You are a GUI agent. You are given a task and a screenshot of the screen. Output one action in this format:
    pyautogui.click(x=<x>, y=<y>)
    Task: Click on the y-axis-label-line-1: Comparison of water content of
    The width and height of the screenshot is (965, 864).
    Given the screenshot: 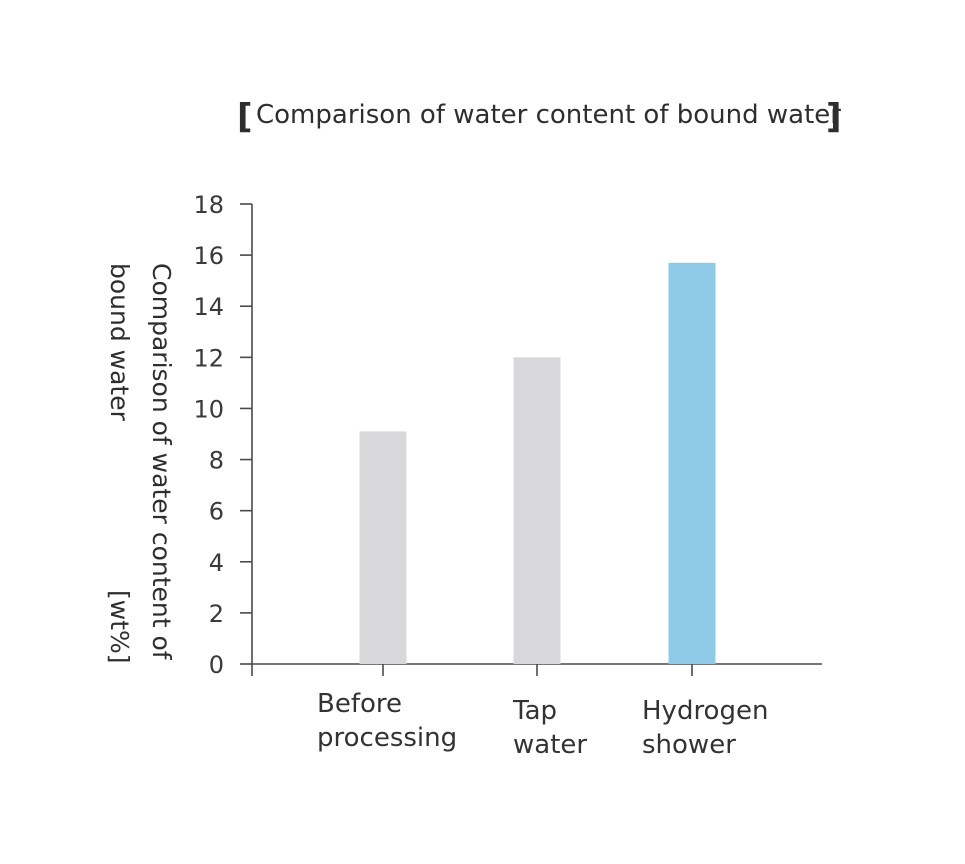 What is the action you would take?
    pyautogui.click(x=161, y=462)
    